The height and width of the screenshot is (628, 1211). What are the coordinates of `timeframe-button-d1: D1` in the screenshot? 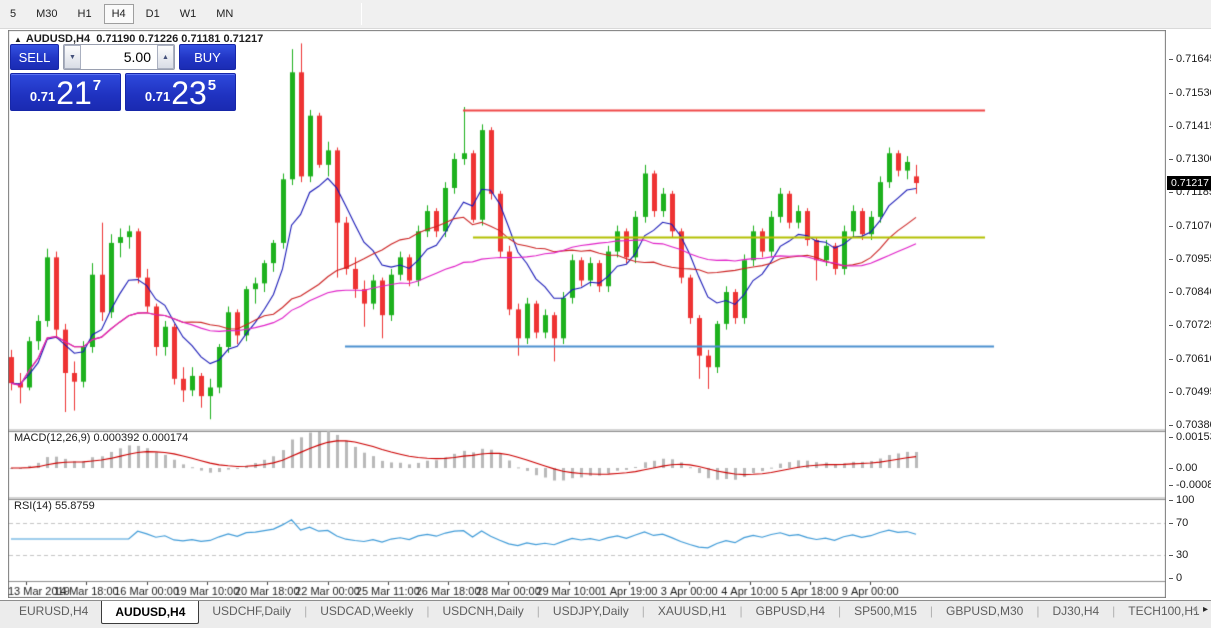 It's located at (153, 14).